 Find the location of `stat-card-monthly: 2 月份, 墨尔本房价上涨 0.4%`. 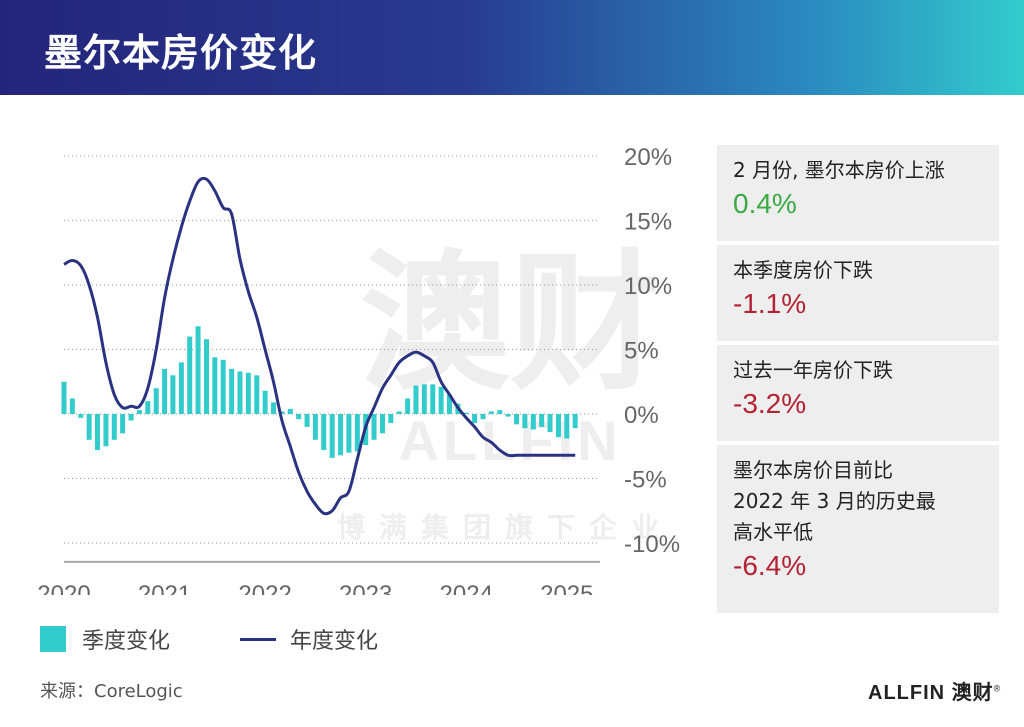

stat-card-monthly: 2 月份, 墨尔本房价上涨 0.4% is located at coordinates (858, 193).